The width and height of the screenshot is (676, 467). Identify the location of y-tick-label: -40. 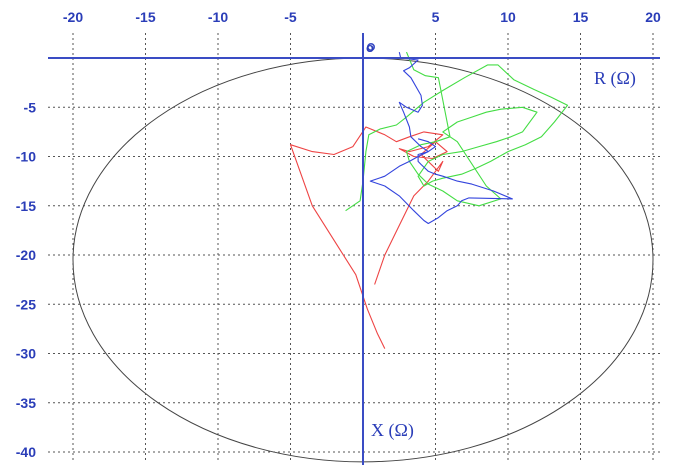
(26, 452).